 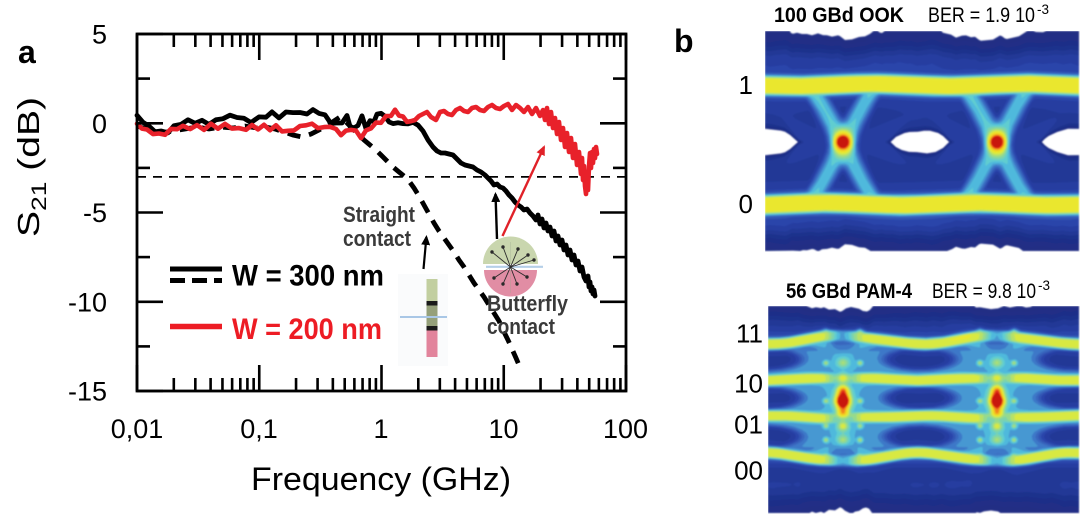 What do you see at coordinates (87, 302) in the screenshot?
I see `svg-text: -10` at bounding box center [87, 302].